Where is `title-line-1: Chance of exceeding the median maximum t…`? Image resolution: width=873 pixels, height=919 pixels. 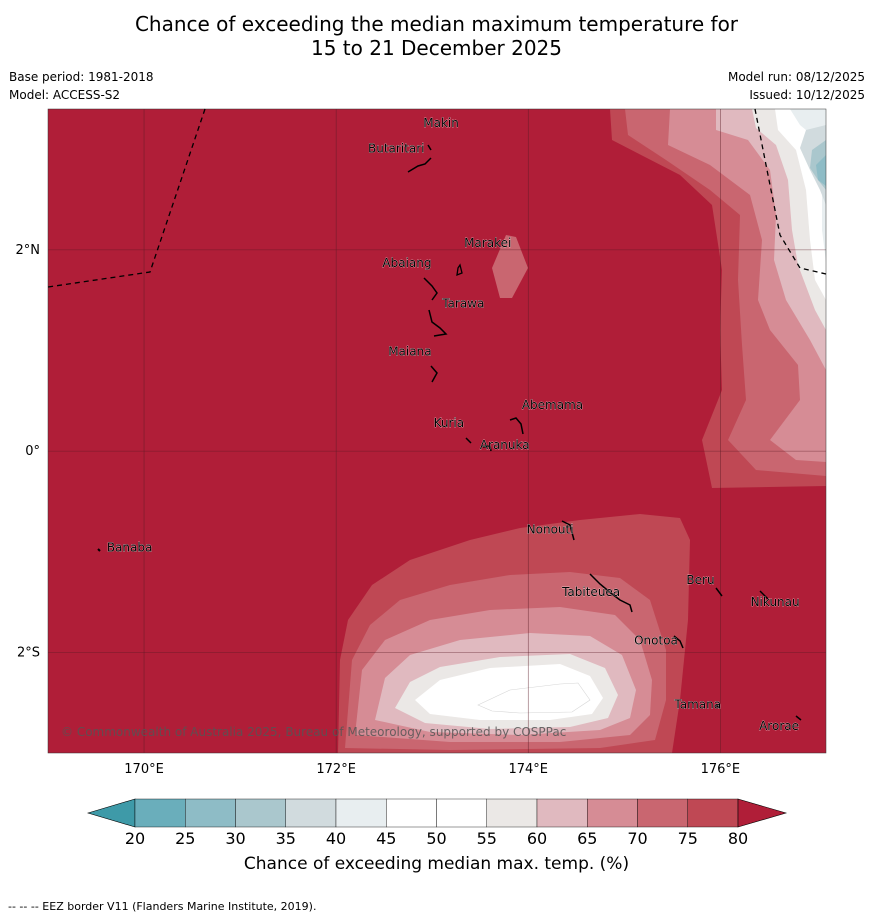
title-line-1: Chance of exceeding the median maximum t… is located at coordinates (436, 24).